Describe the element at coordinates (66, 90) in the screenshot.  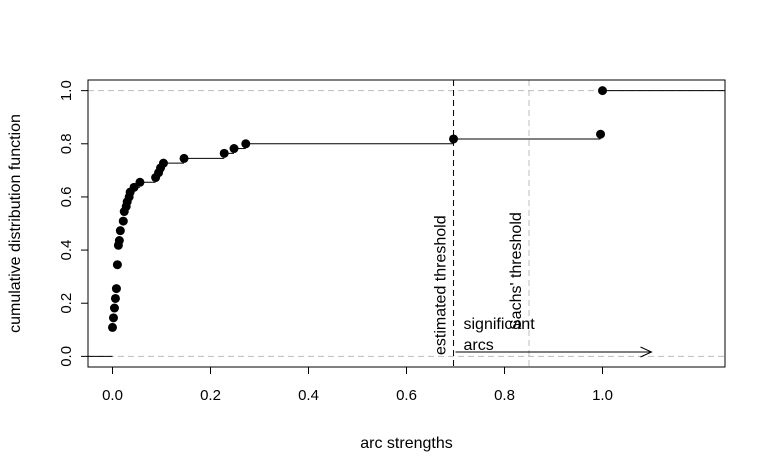
I see `y-tick-label: 1.0` at that location.